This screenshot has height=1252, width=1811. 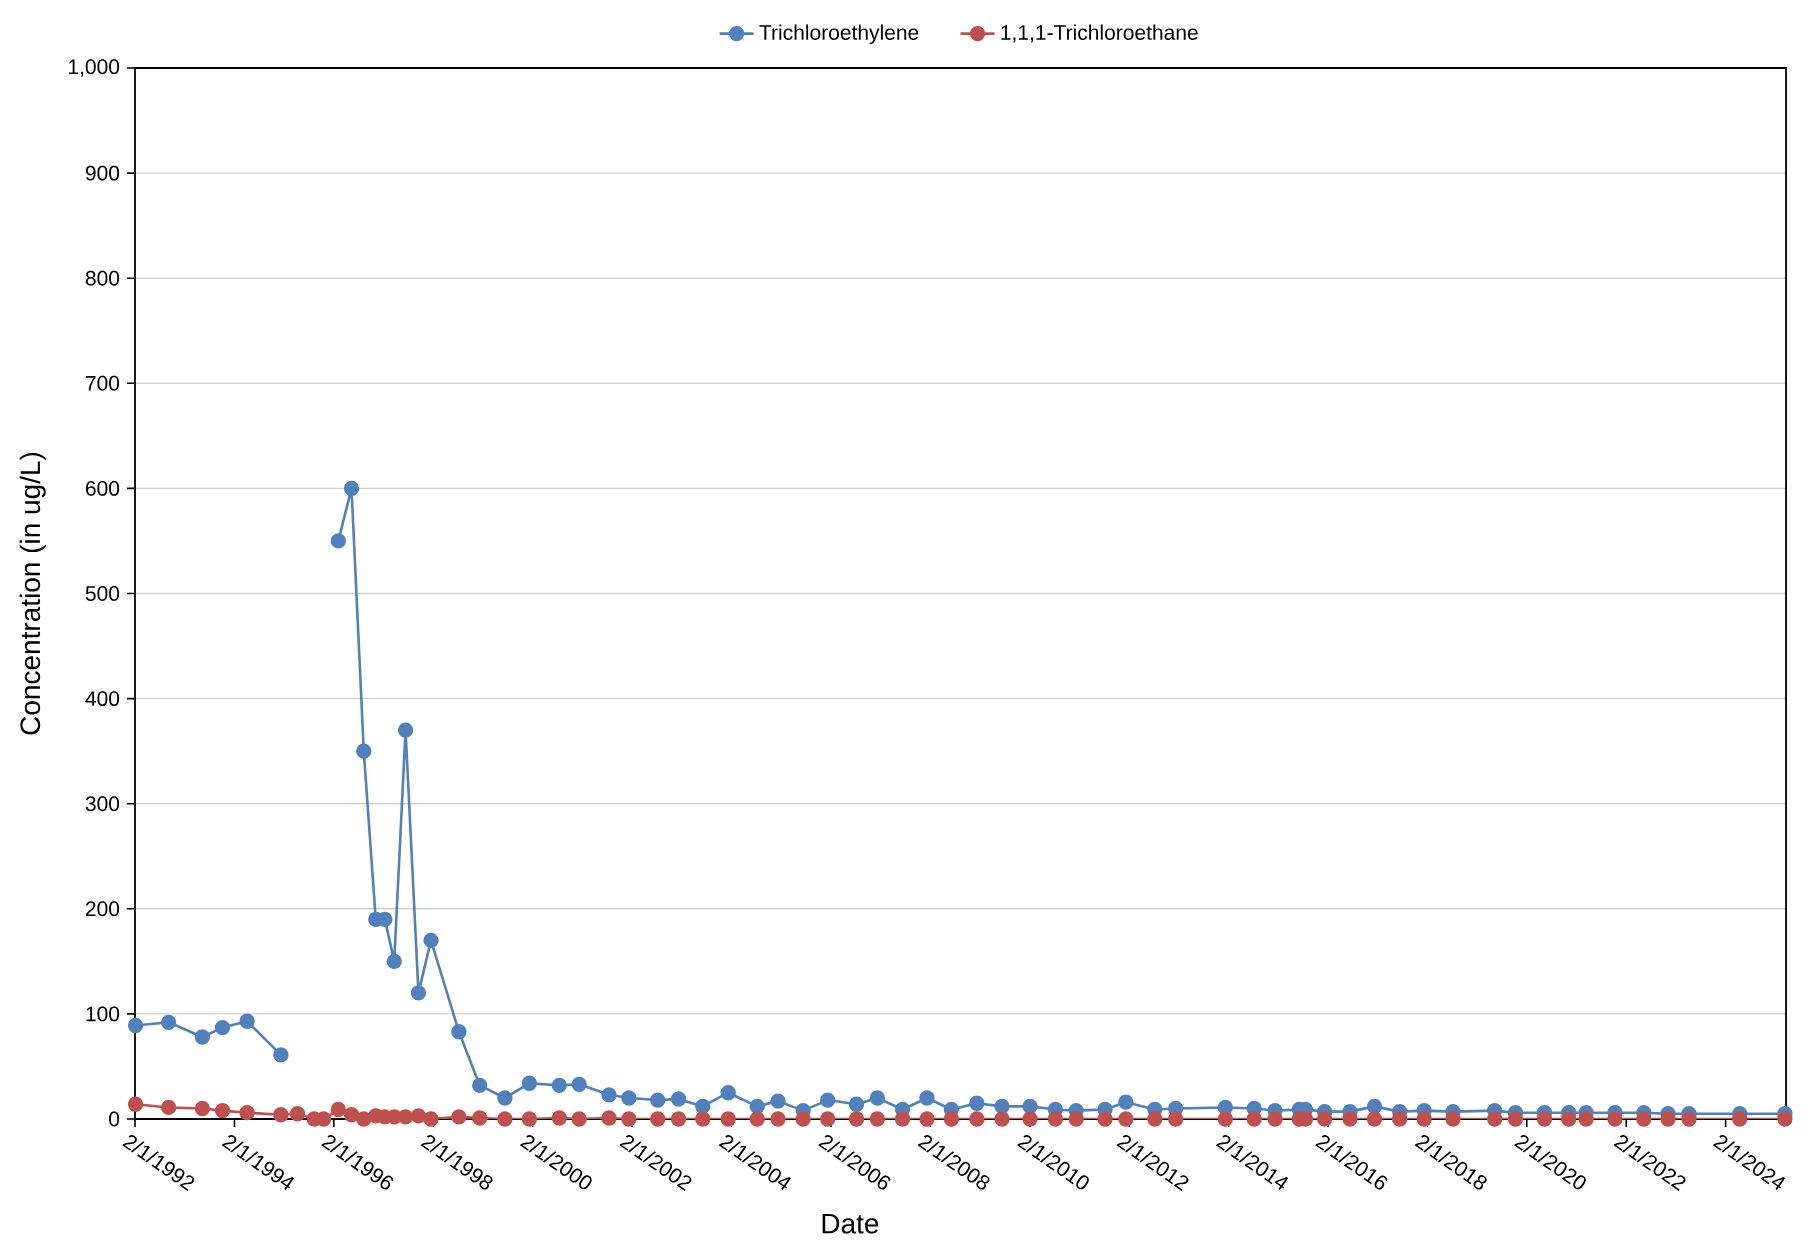 What do you see at coordinates (103, 1014) in the screenshot?
I see `y-tick-label: 100` at bounding box center [103, 1014].